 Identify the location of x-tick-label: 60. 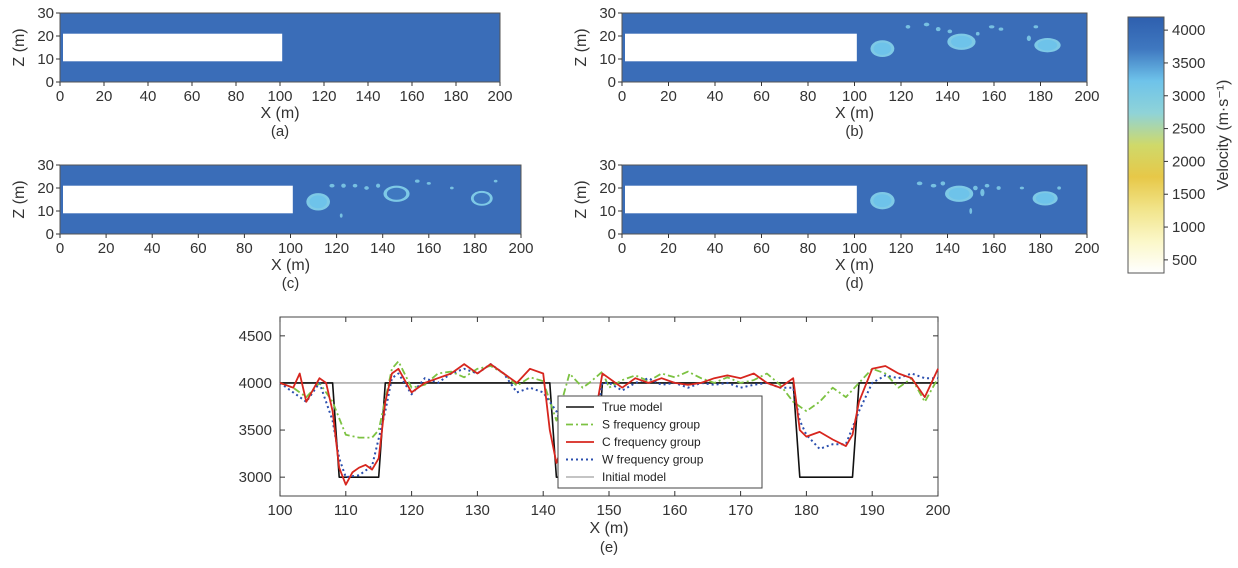
(761, 96).